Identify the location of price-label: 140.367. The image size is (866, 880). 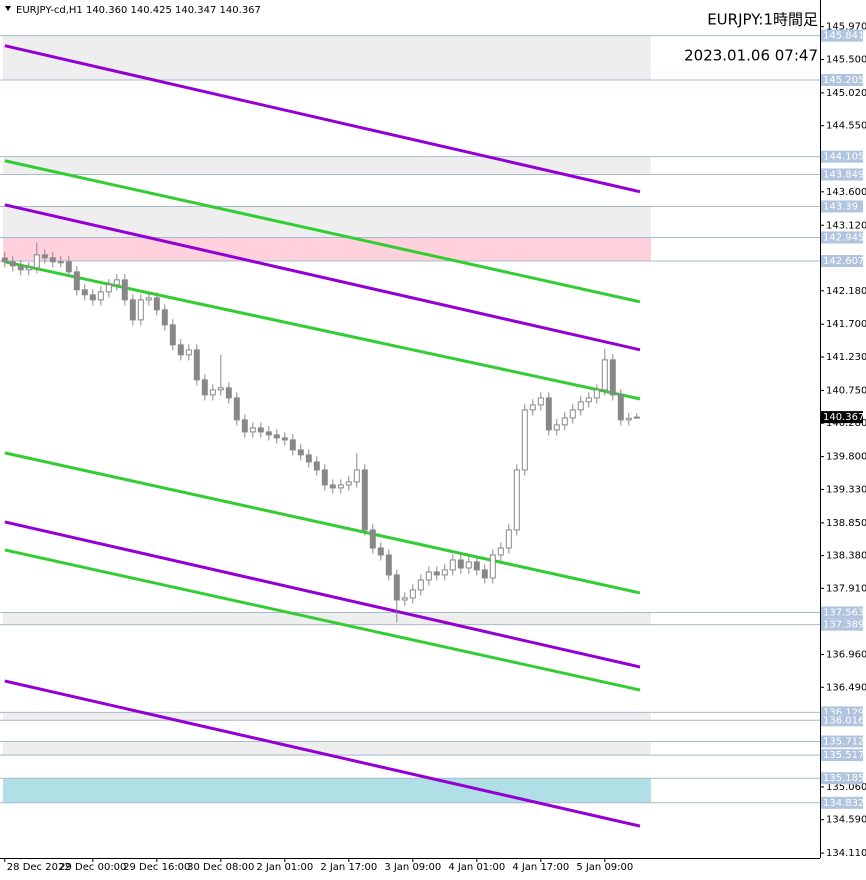
(843, 417).